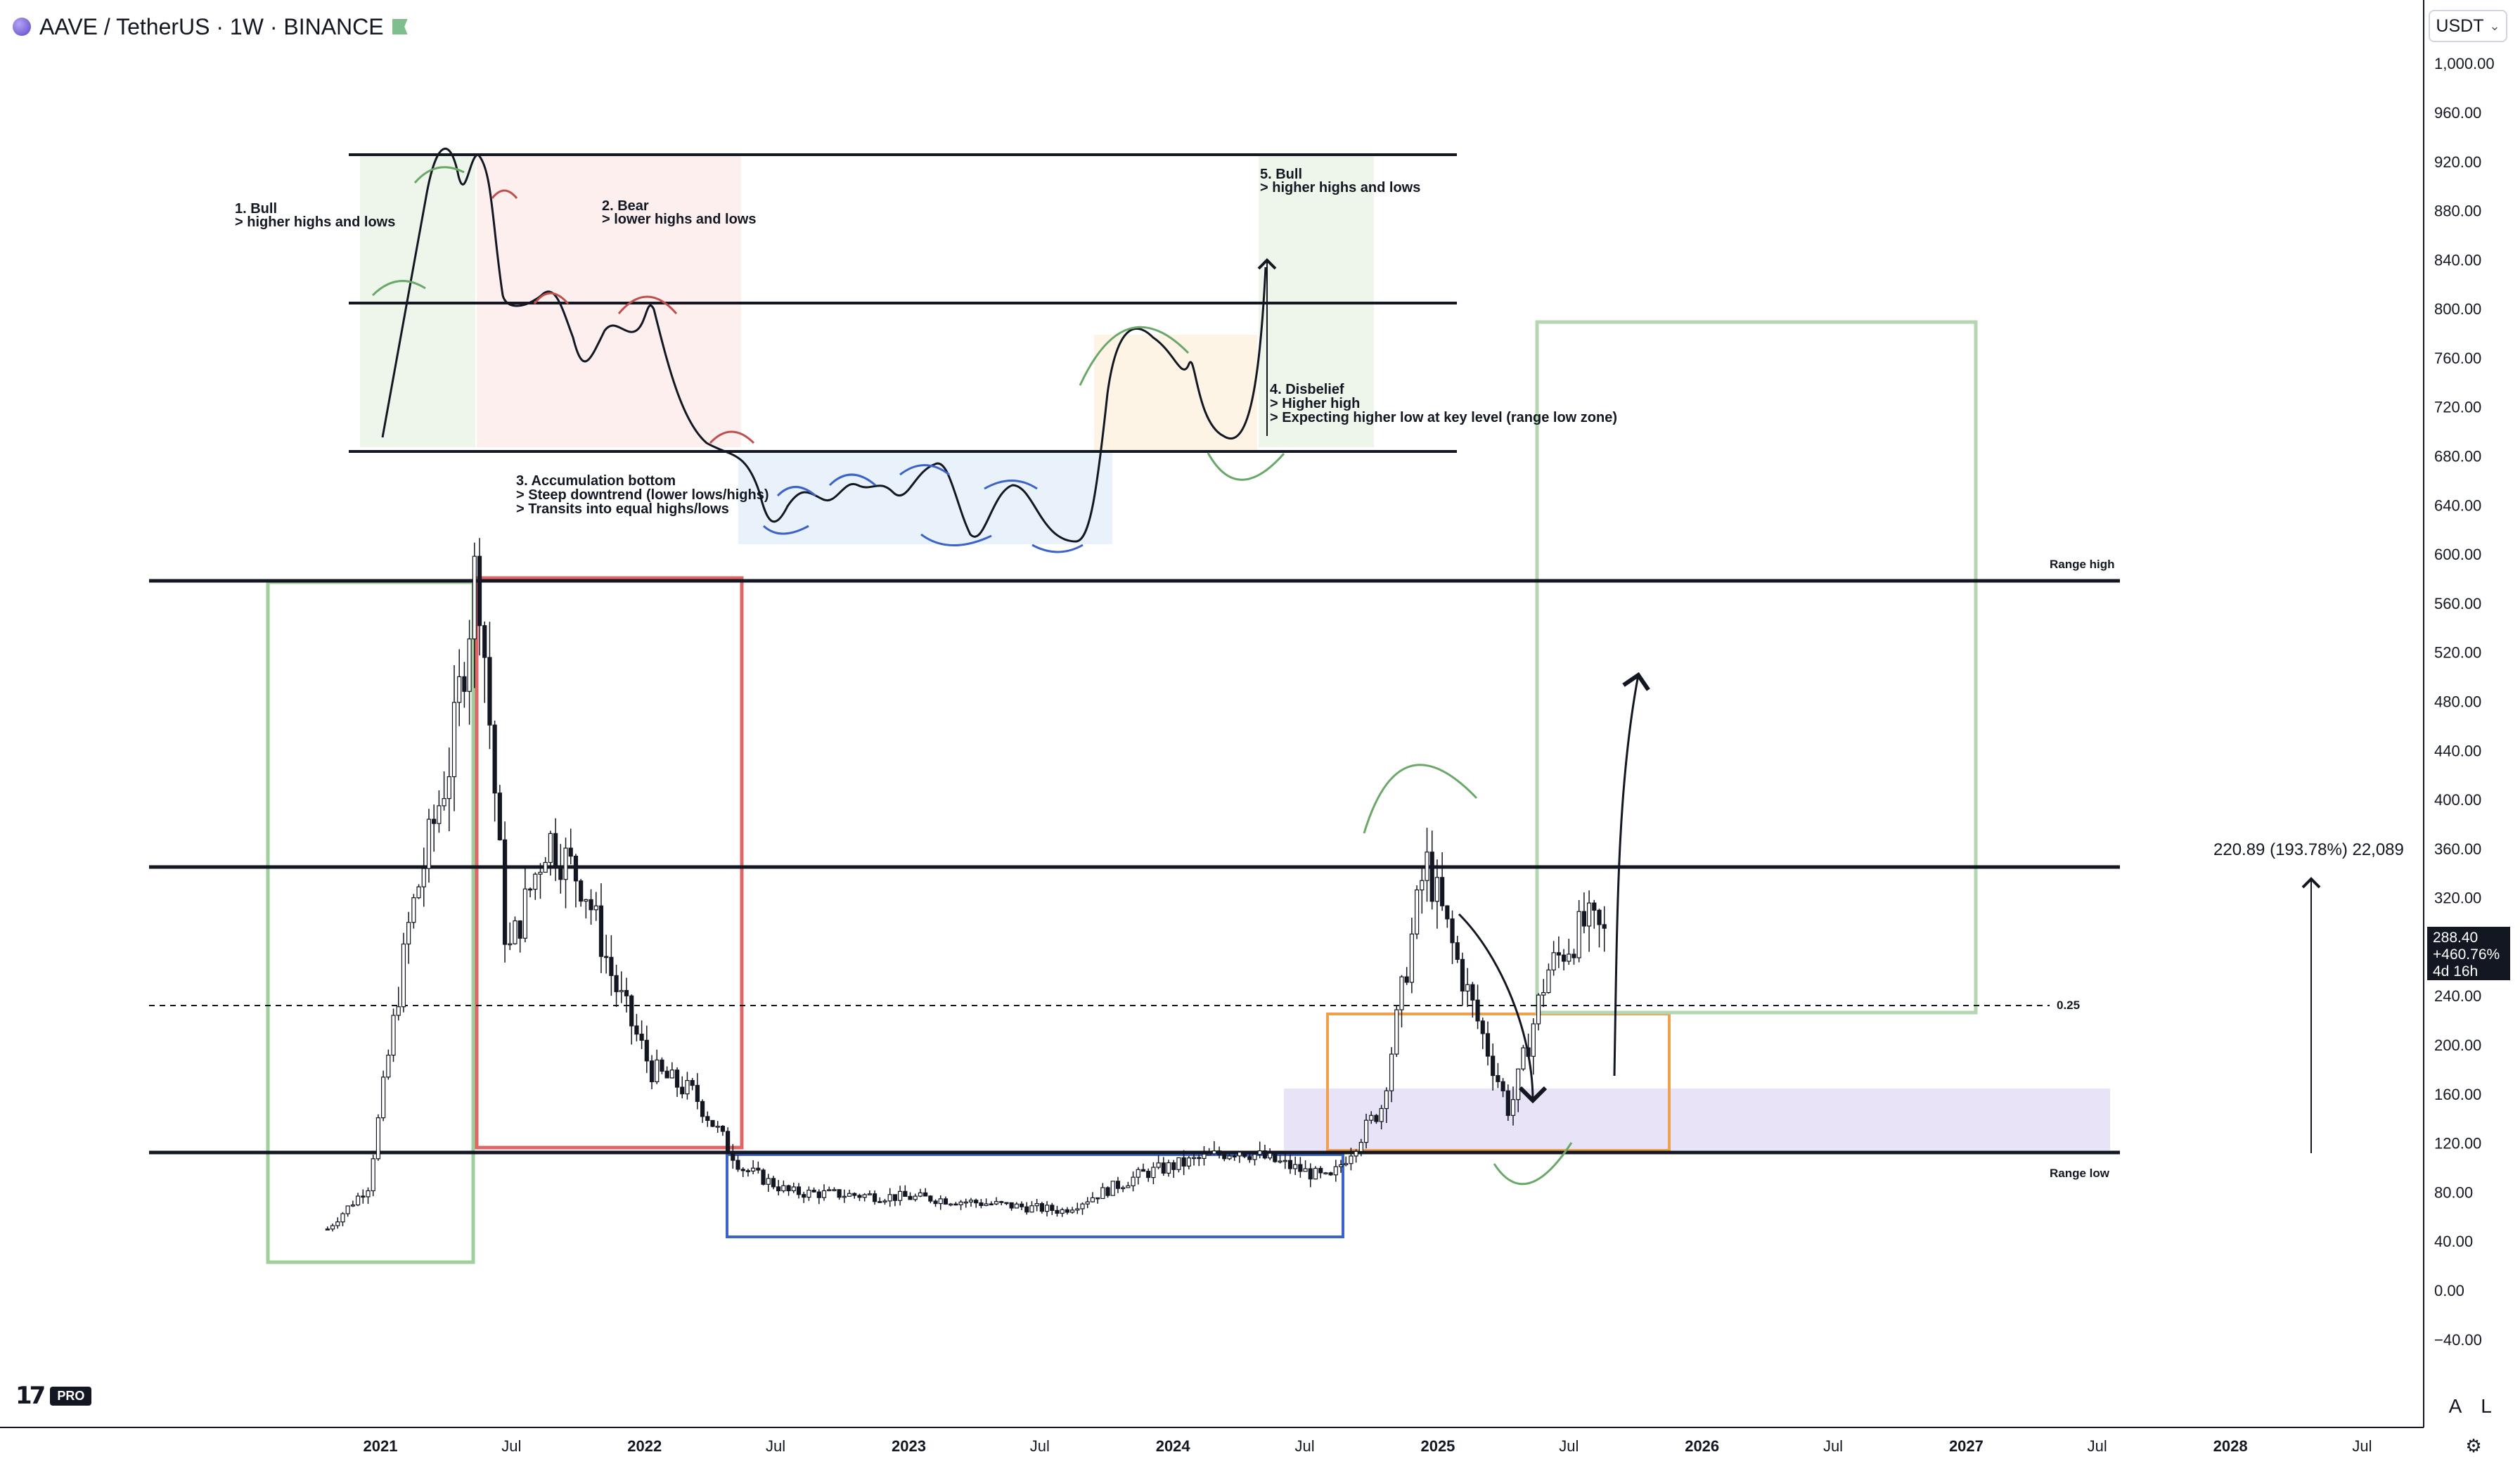  Describe the element at coordinates (2457, 554) in the screenshot. I see `y-tick-label: 600.00` at that location.